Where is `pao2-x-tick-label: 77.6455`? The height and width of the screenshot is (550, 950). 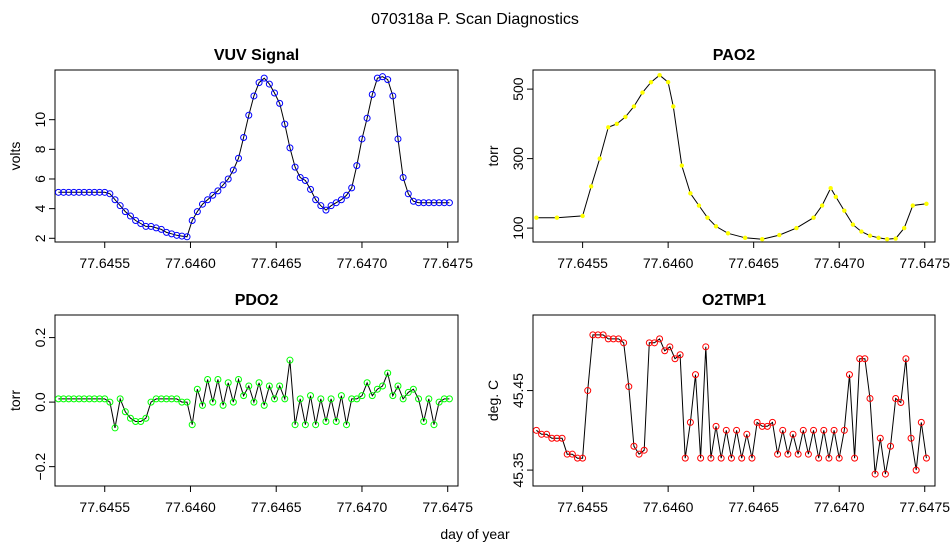 pao2-x-tick-label: 77.6455 is located at coordinates (582, 263).